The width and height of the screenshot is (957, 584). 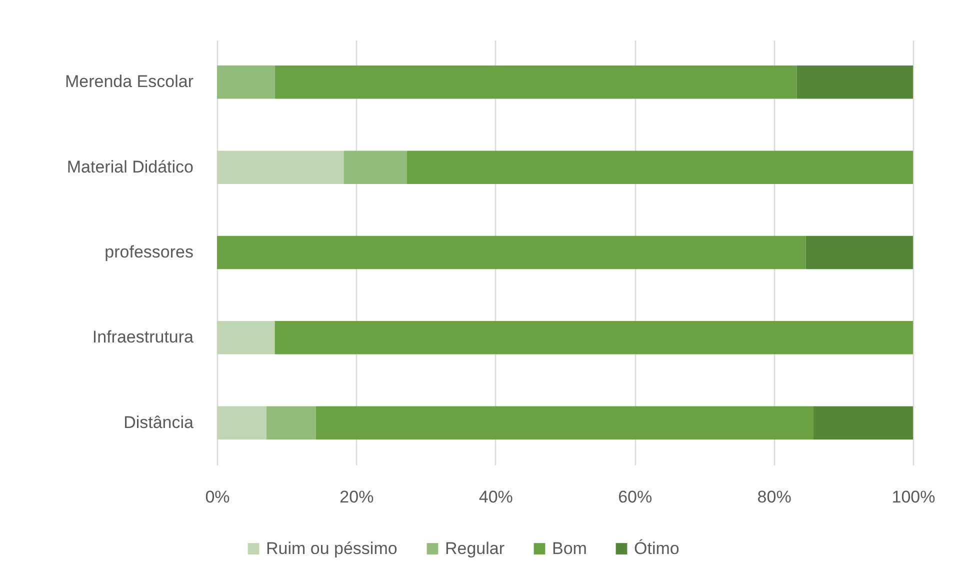 I want to click on x-tick-label: 60%, so click(x=635, y=497).